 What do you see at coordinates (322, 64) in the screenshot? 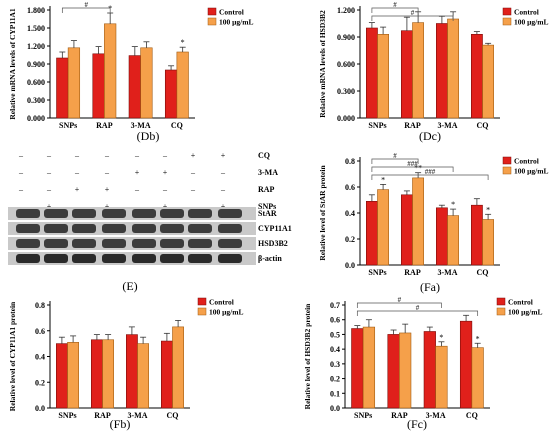
I see `y-axis-label: Relative mRNA levels of HSD3B2` at bounding box center [322, 64].